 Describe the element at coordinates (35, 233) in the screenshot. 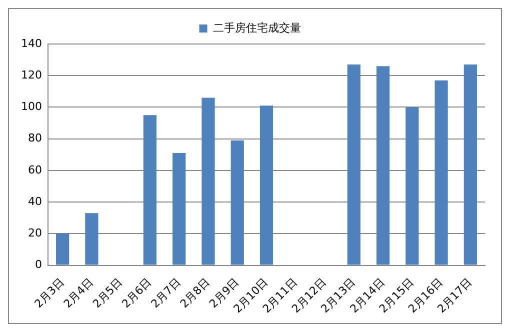

I see `y-tick-label: 20` at that location.